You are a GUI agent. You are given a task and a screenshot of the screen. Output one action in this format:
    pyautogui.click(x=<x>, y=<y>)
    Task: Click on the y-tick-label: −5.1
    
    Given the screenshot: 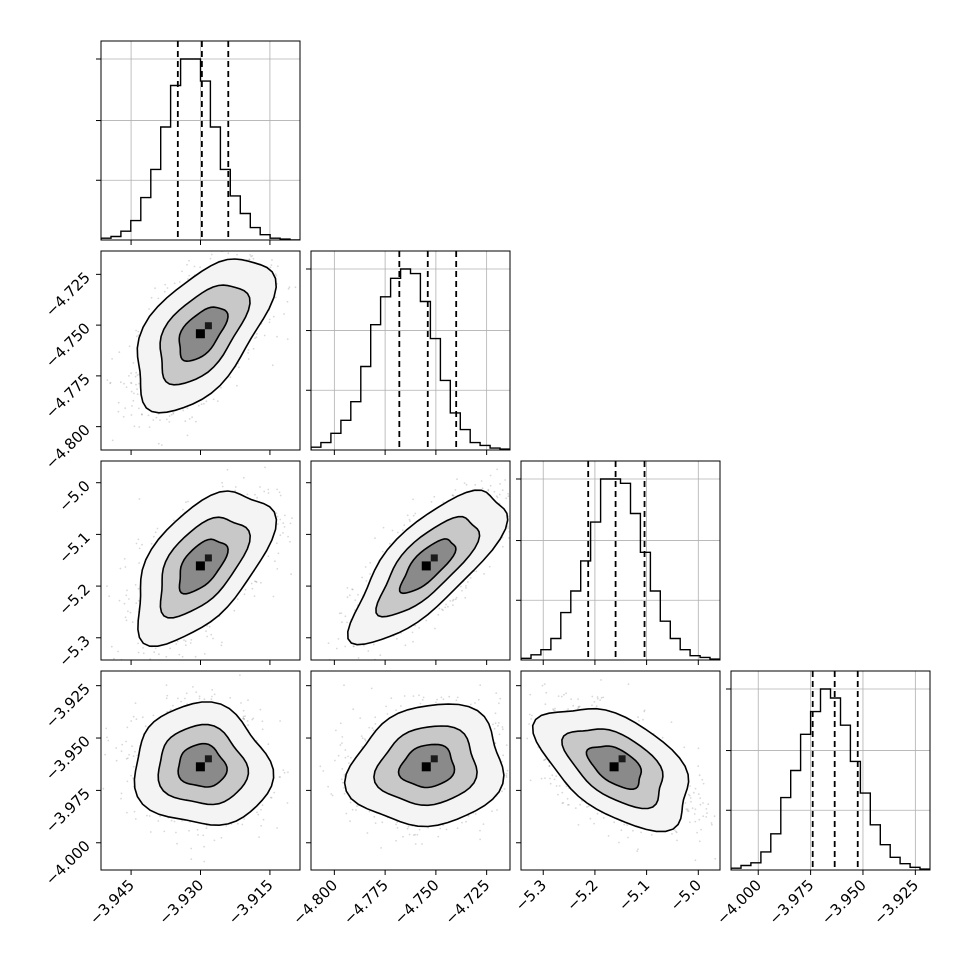 What is the action you would take?
    pyautogui.click(x=74, y=547)
    